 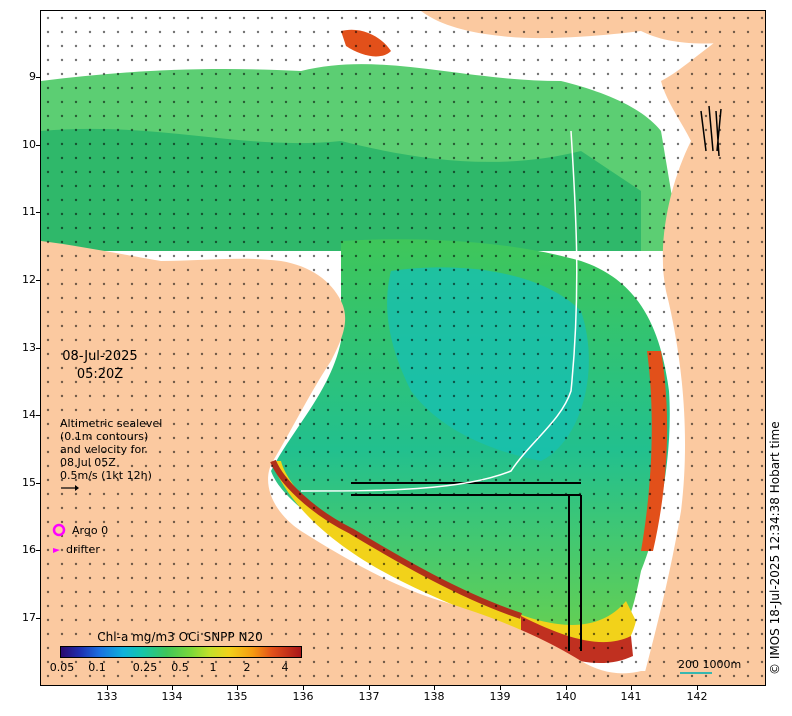 What do you see at coordinates (180, 667) in the screenshot?
I see `colorbar-tick-label: 0.5` at bounding box center [180, 667].